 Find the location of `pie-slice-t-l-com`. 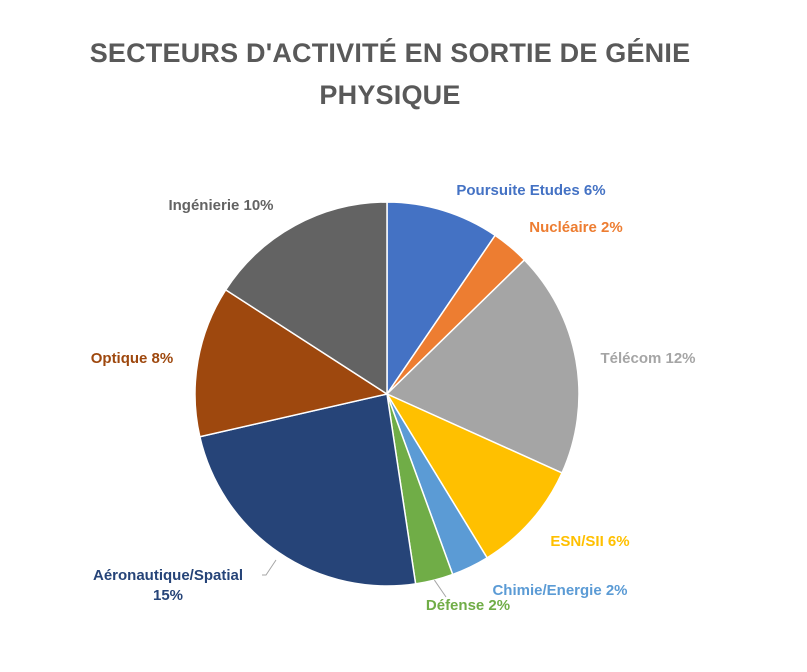

pie-slice-t-l-com is located at coordinates (482, 366).